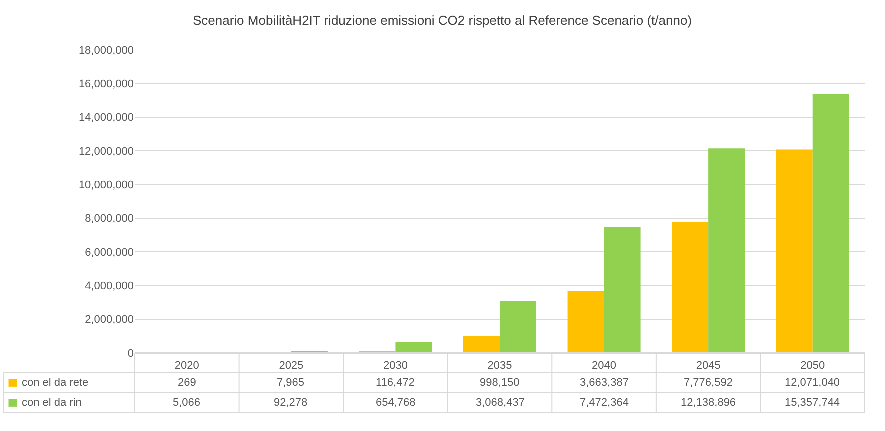 The height and width of the screenshot is (431, 885). I want to click on y-tick-label: 18,000,000, so click(106, 50).